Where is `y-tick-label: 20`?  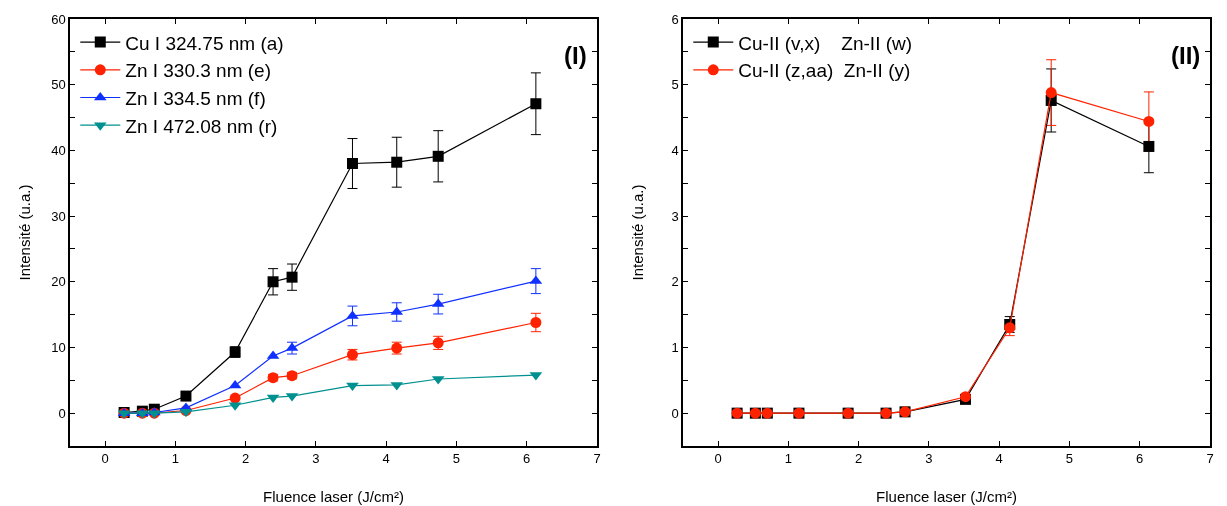 y-tick-label: 20 is located at coordinates (58, 282).